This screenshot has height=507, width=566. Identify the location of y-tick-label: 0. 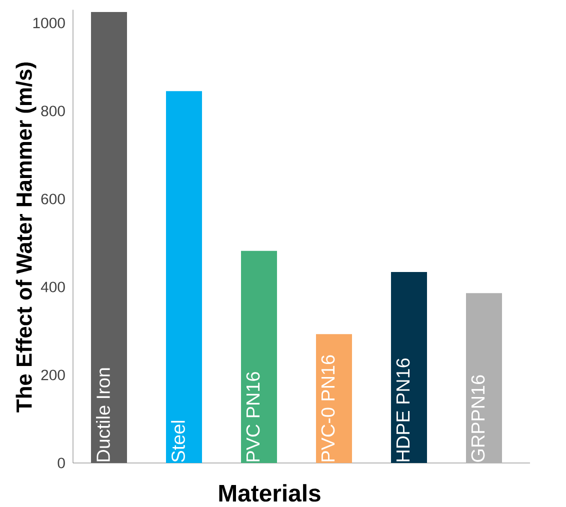
(61, 463).